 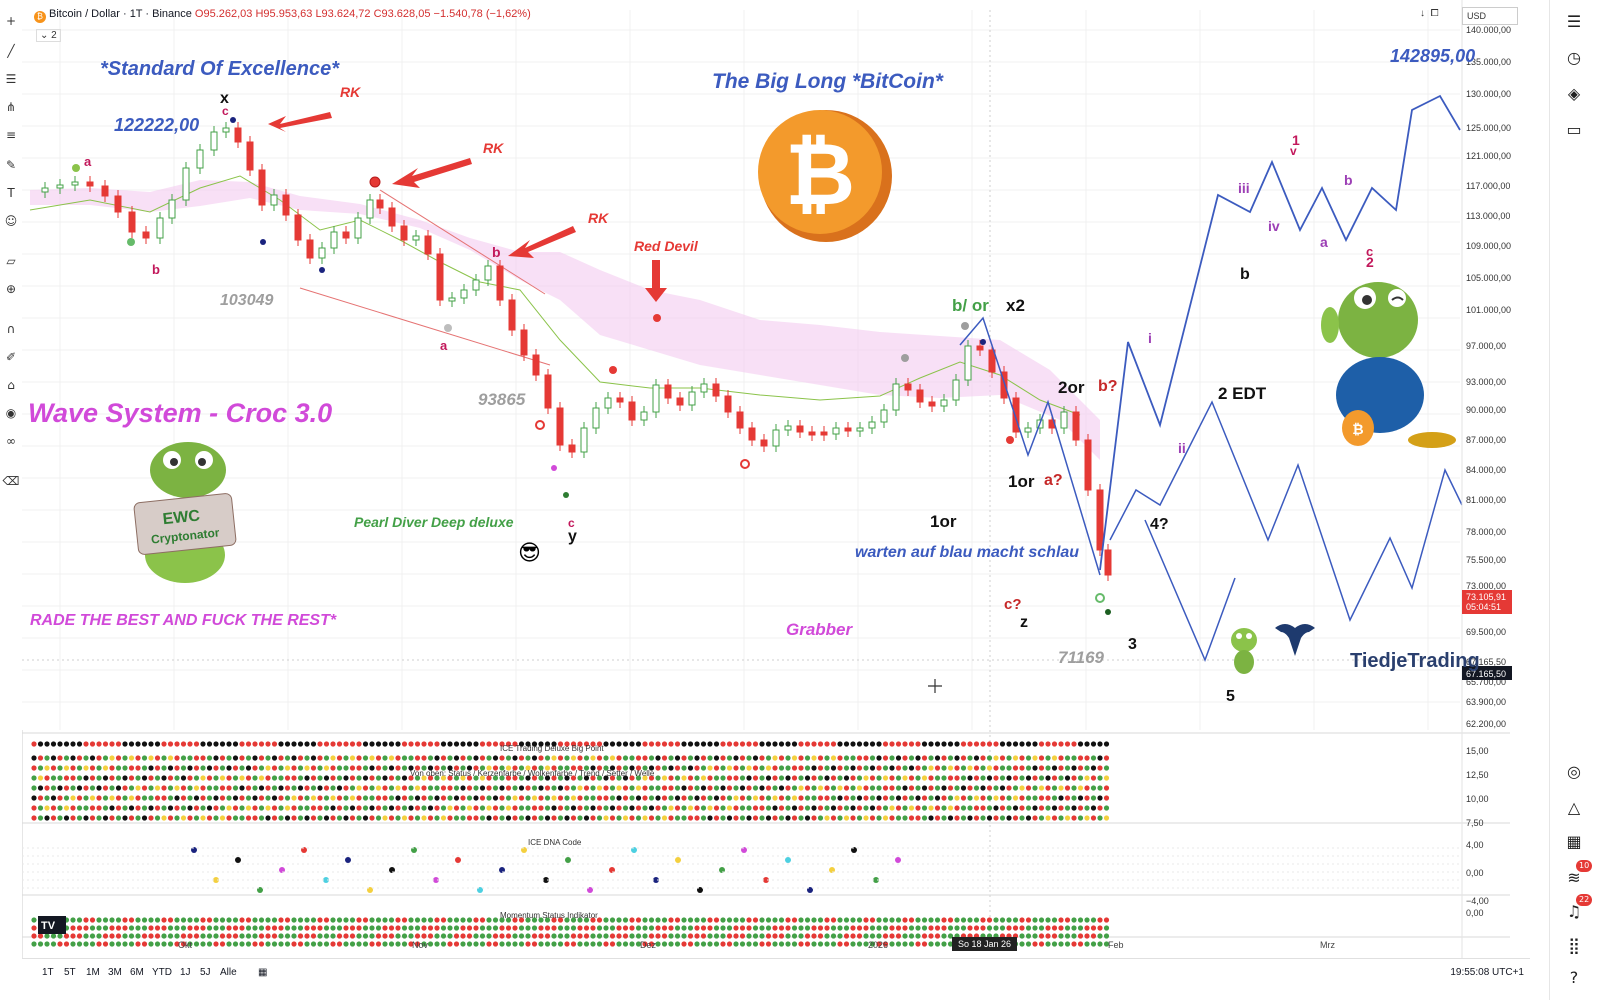 I want to click on target-icon: ◎, so click(x=1574, y=771).